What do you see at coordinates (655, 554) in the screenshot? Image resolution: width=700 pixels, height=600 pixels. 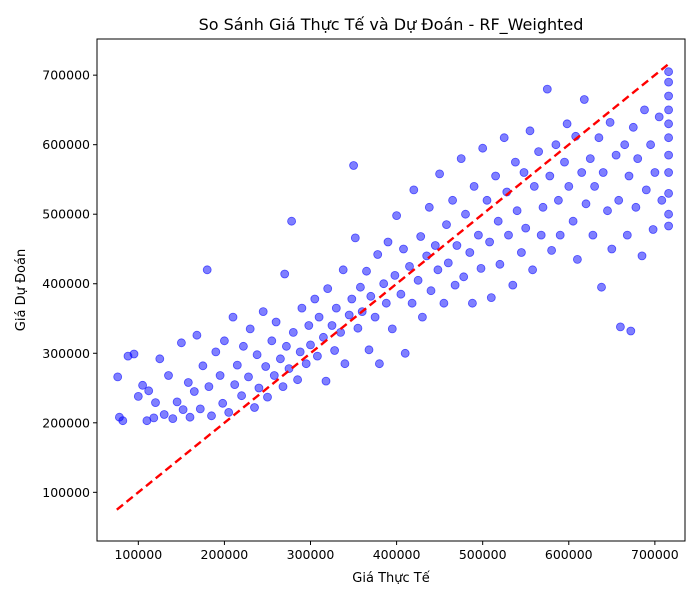 I see `x-tick-label: 700000` at bounding box center [655, 554].